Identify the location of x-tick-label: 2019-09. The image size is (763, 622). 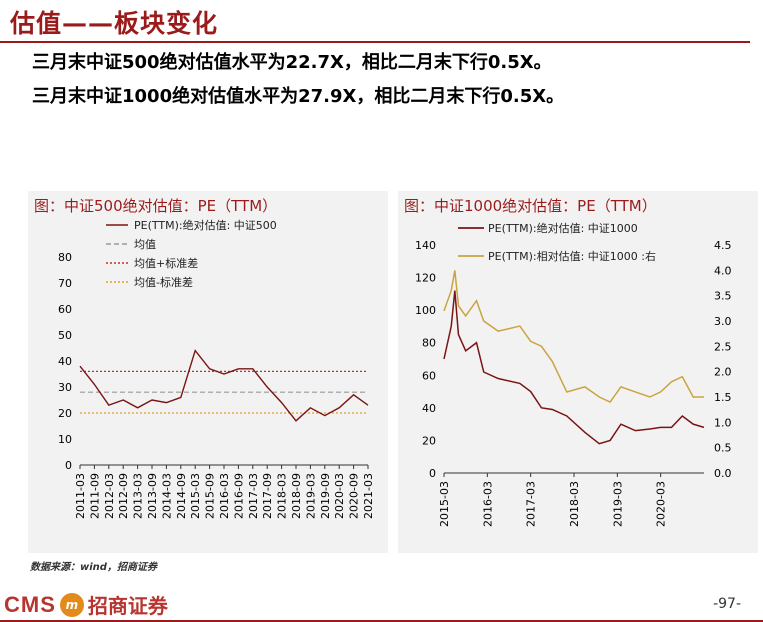
(325, 496).